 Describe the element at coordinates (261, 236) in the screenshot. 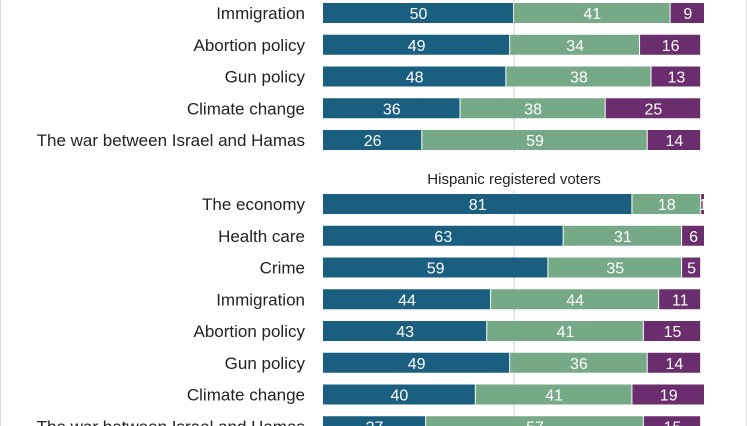

I see `category-label: Health care` at that location.